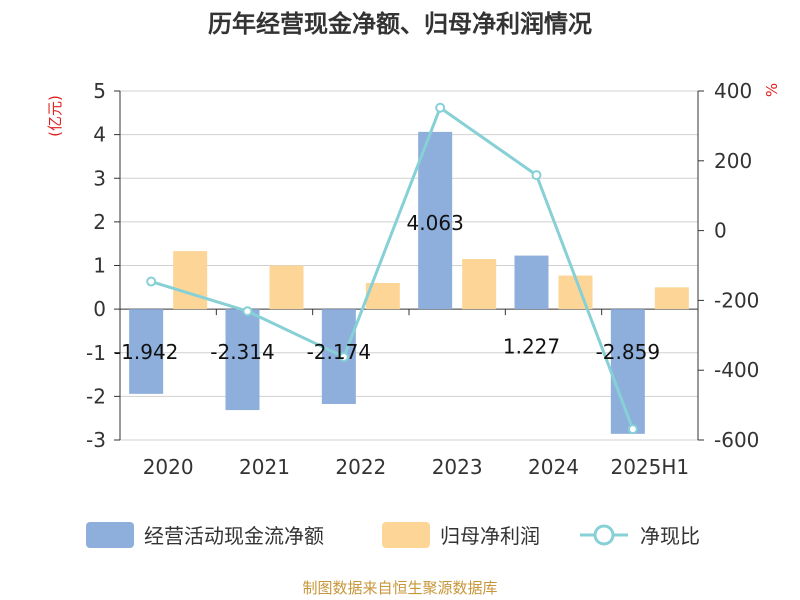 The height and width of the screenshot is (600, 800). I want to click on data-label-cashflow: 4.063, so click(435, 223).